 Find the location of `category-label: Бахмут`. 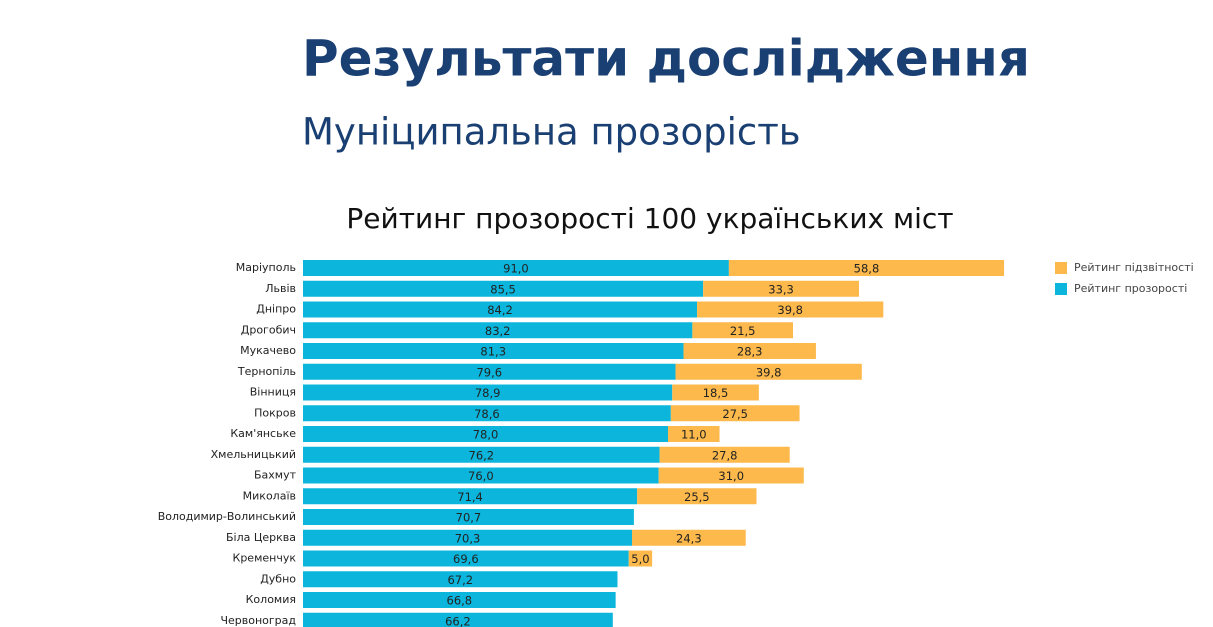

category-label: Бахмут is located at coordinates (275, 475).